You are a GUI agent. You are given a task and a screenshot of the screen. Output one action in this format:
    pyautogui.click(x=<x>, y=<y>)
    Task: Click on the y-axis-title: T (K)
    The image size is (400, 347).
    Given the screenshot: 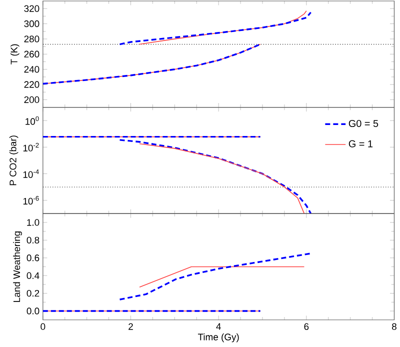 What is the action you would take?
    pyautogui.click(x=15, y=54)
    